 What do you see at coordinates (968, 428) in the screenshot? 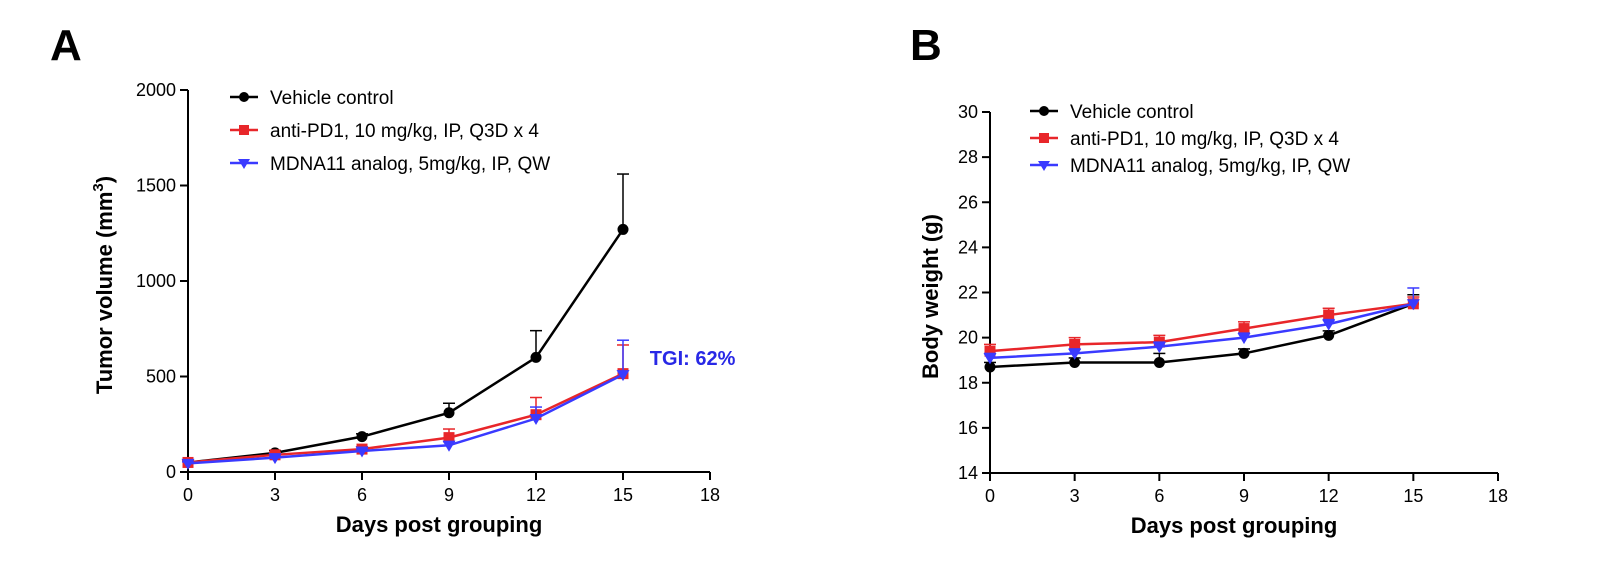
I see `y-tick-label: 16` at bounding box center [968, 428].